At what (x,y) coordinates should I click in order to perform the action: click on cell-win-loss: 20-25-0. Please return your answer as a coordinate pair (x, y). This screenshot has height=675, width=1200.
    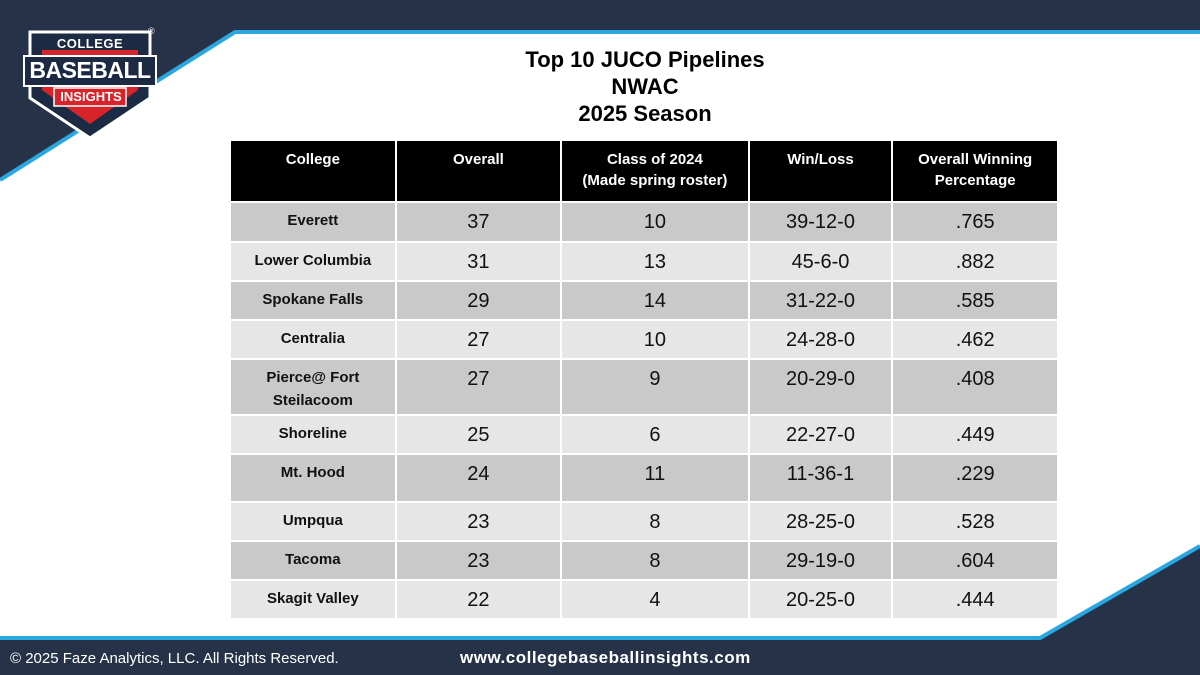
    Looking at the image, I should click on (820, 599).